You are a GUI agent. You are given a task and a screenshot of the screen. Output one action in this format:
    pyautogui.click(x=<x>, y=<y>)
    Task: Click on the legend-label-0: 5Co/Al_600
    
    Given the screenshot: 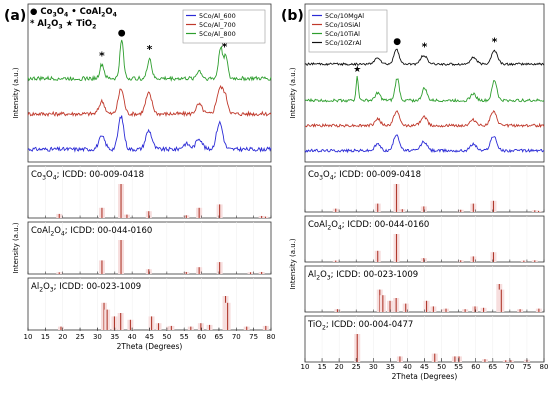 What is the action you would take?
    pyautogui.click(x=217, y=16)
    